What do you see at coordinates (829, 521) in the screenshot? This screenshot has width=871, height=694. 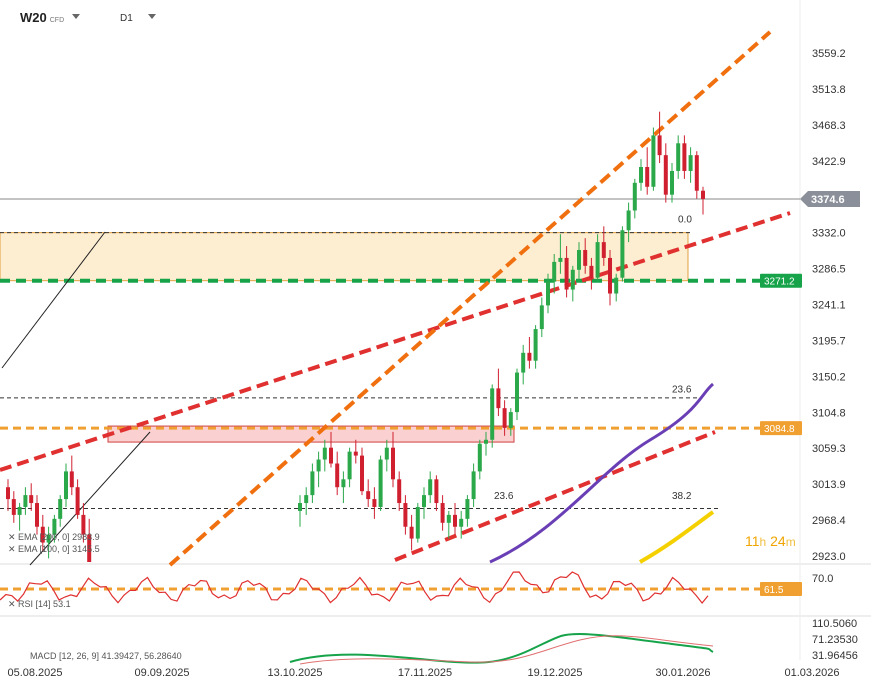 I see `y-tick-label: 2968.4` at bounding box center [829, 521].